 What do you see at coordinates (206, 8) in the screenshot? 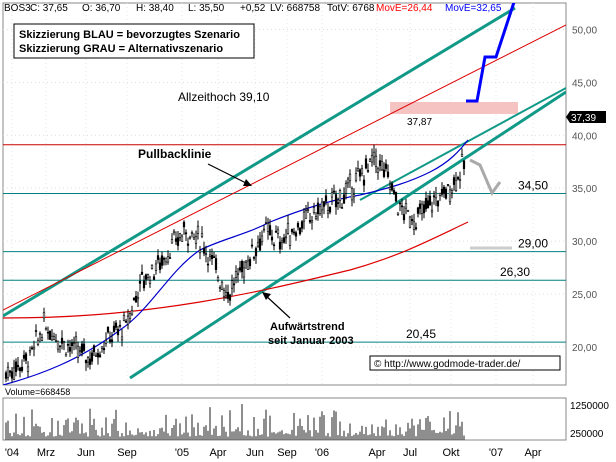
I see `header-low: L: 35,50` at bounding box center [206, 8].